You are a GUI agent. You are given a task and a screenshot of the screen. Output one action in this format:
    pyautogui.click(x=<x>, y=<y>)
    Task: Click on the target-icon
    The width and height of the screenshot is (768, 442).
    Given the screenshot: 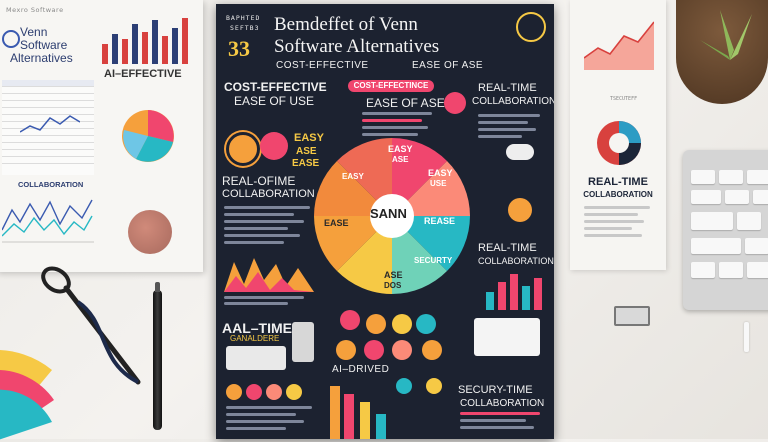 What is the action you would take?
    pyautogui.click(x=274, y=146)
    